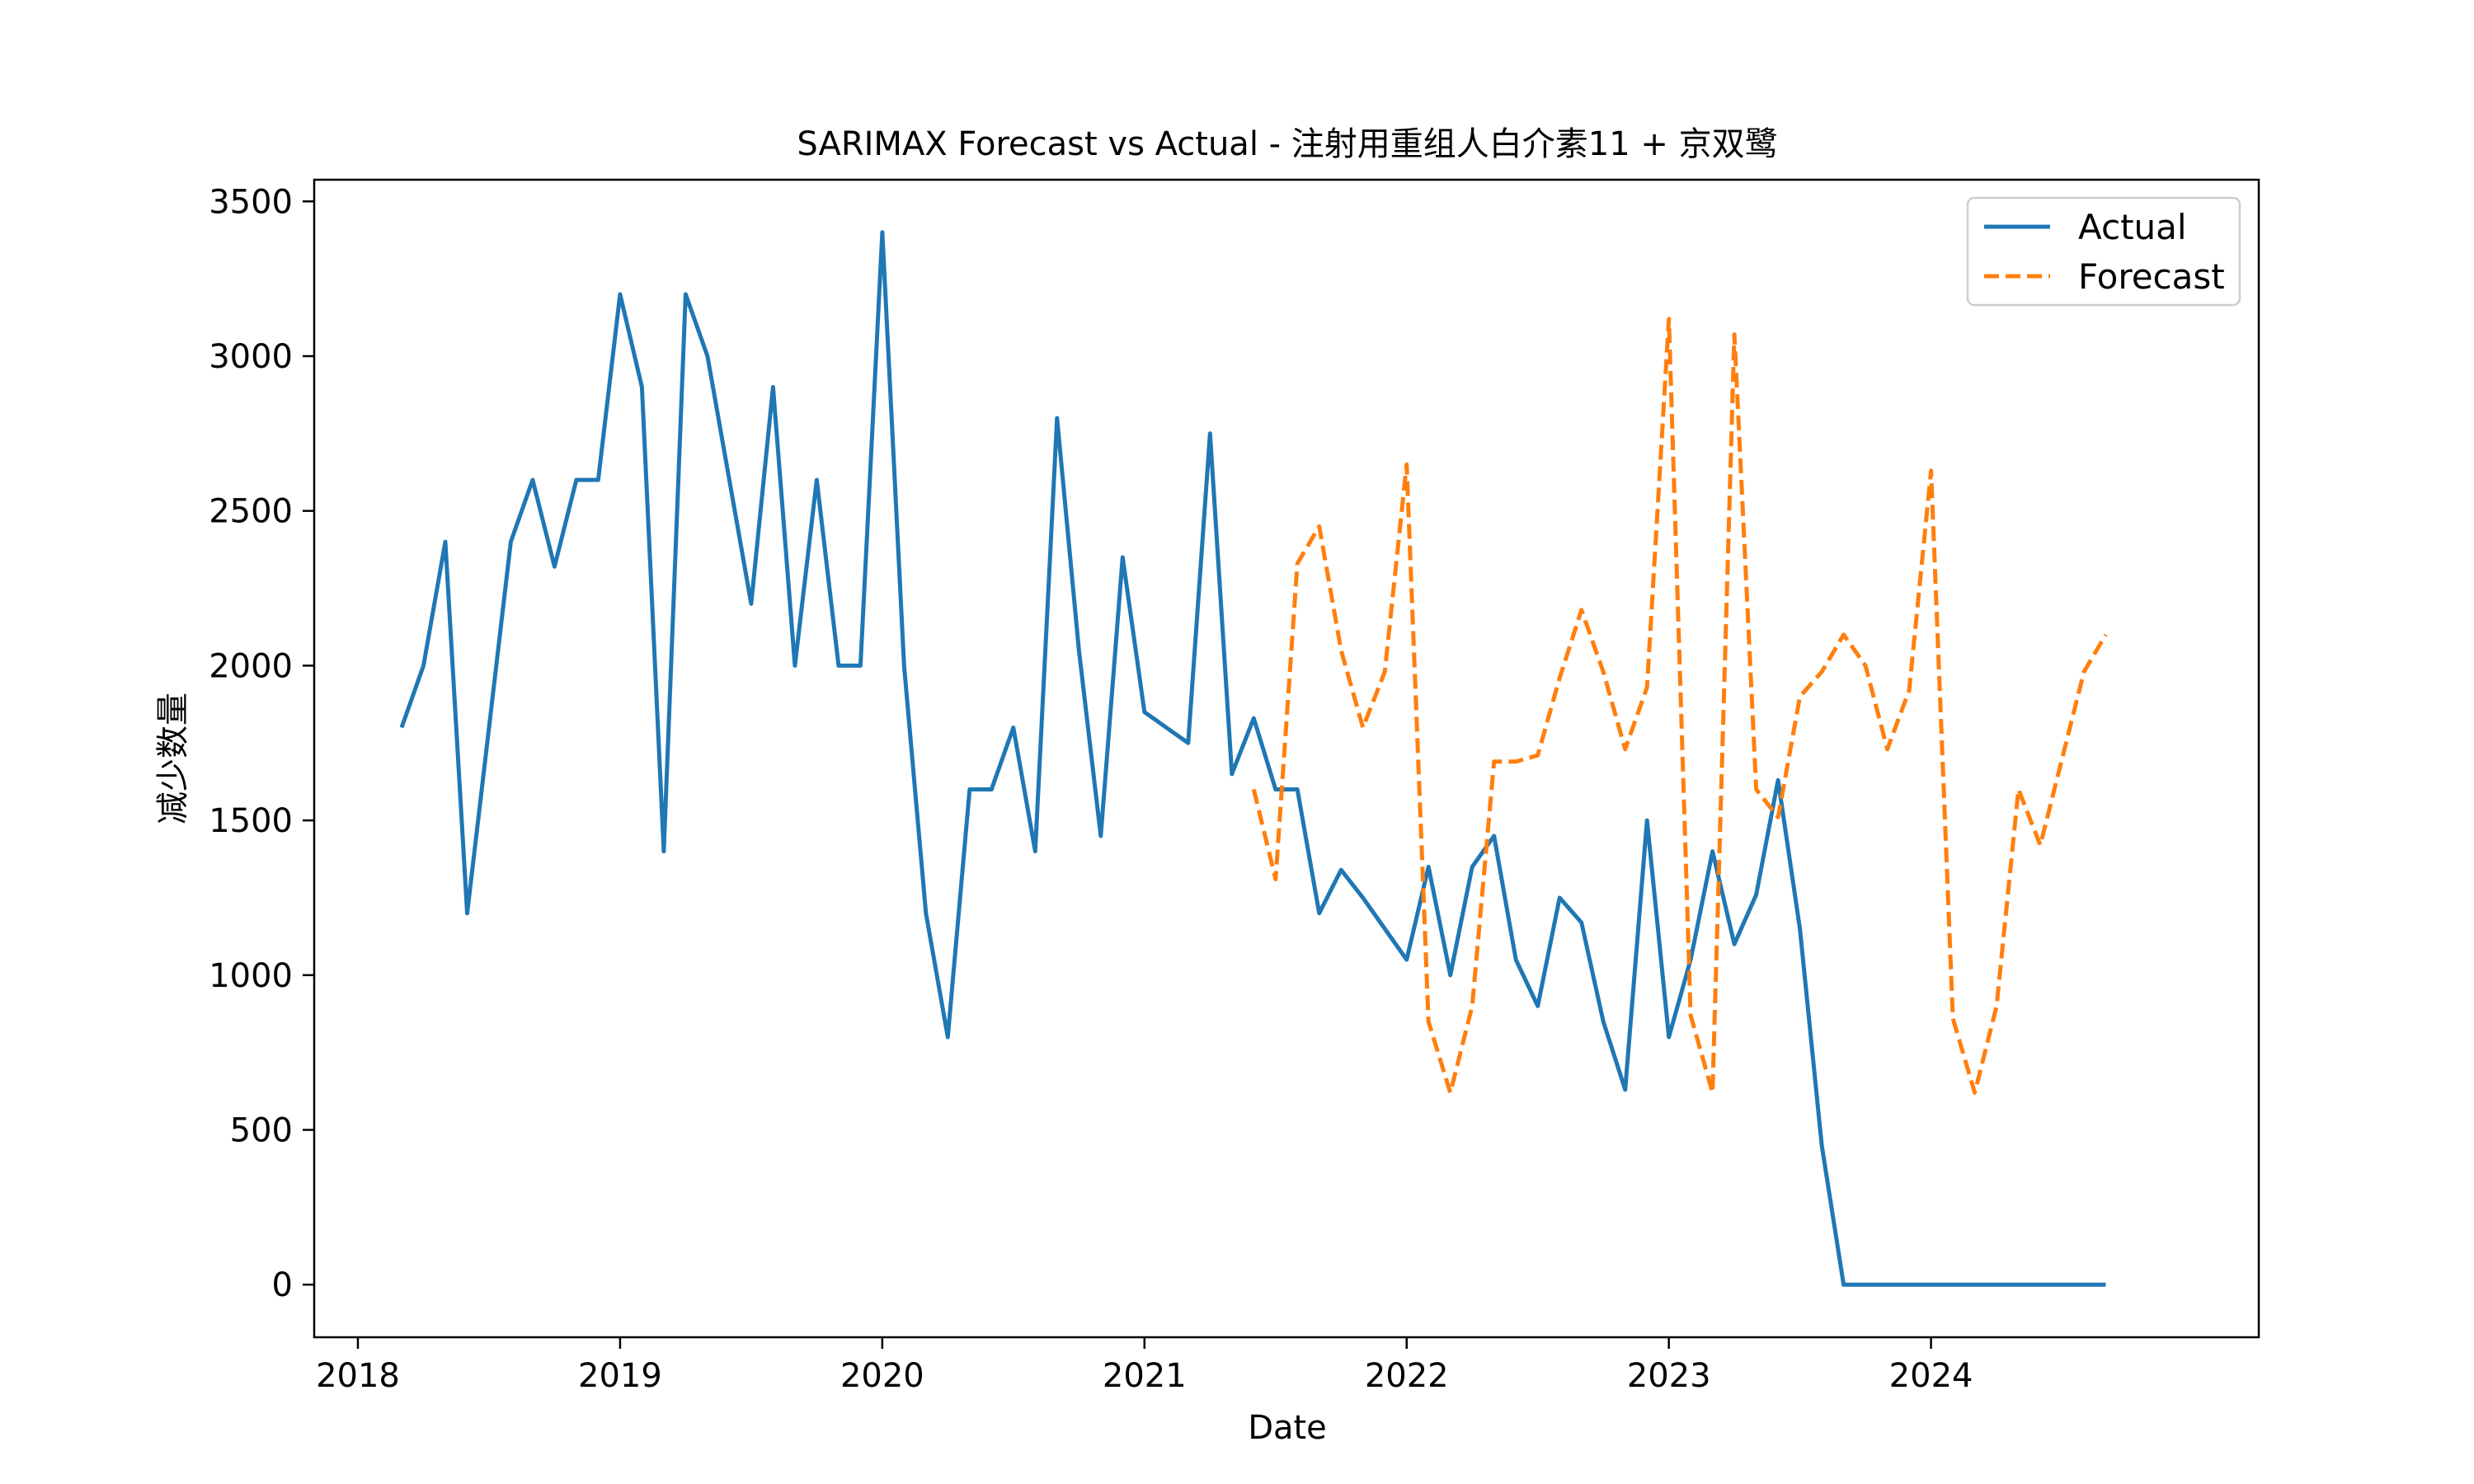 Image resolution: width=2474 pixels, height=1484 pixels. I want to click on x-tick-label-2024: 2024, so click(1931, 1376).